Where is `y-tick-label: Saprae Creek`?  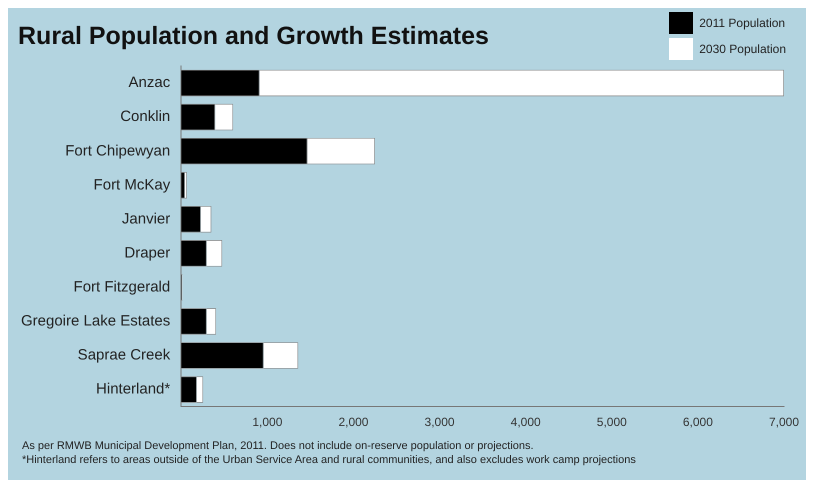
y-tick-label: Saprae Creek is located at coordinates (124, 355).